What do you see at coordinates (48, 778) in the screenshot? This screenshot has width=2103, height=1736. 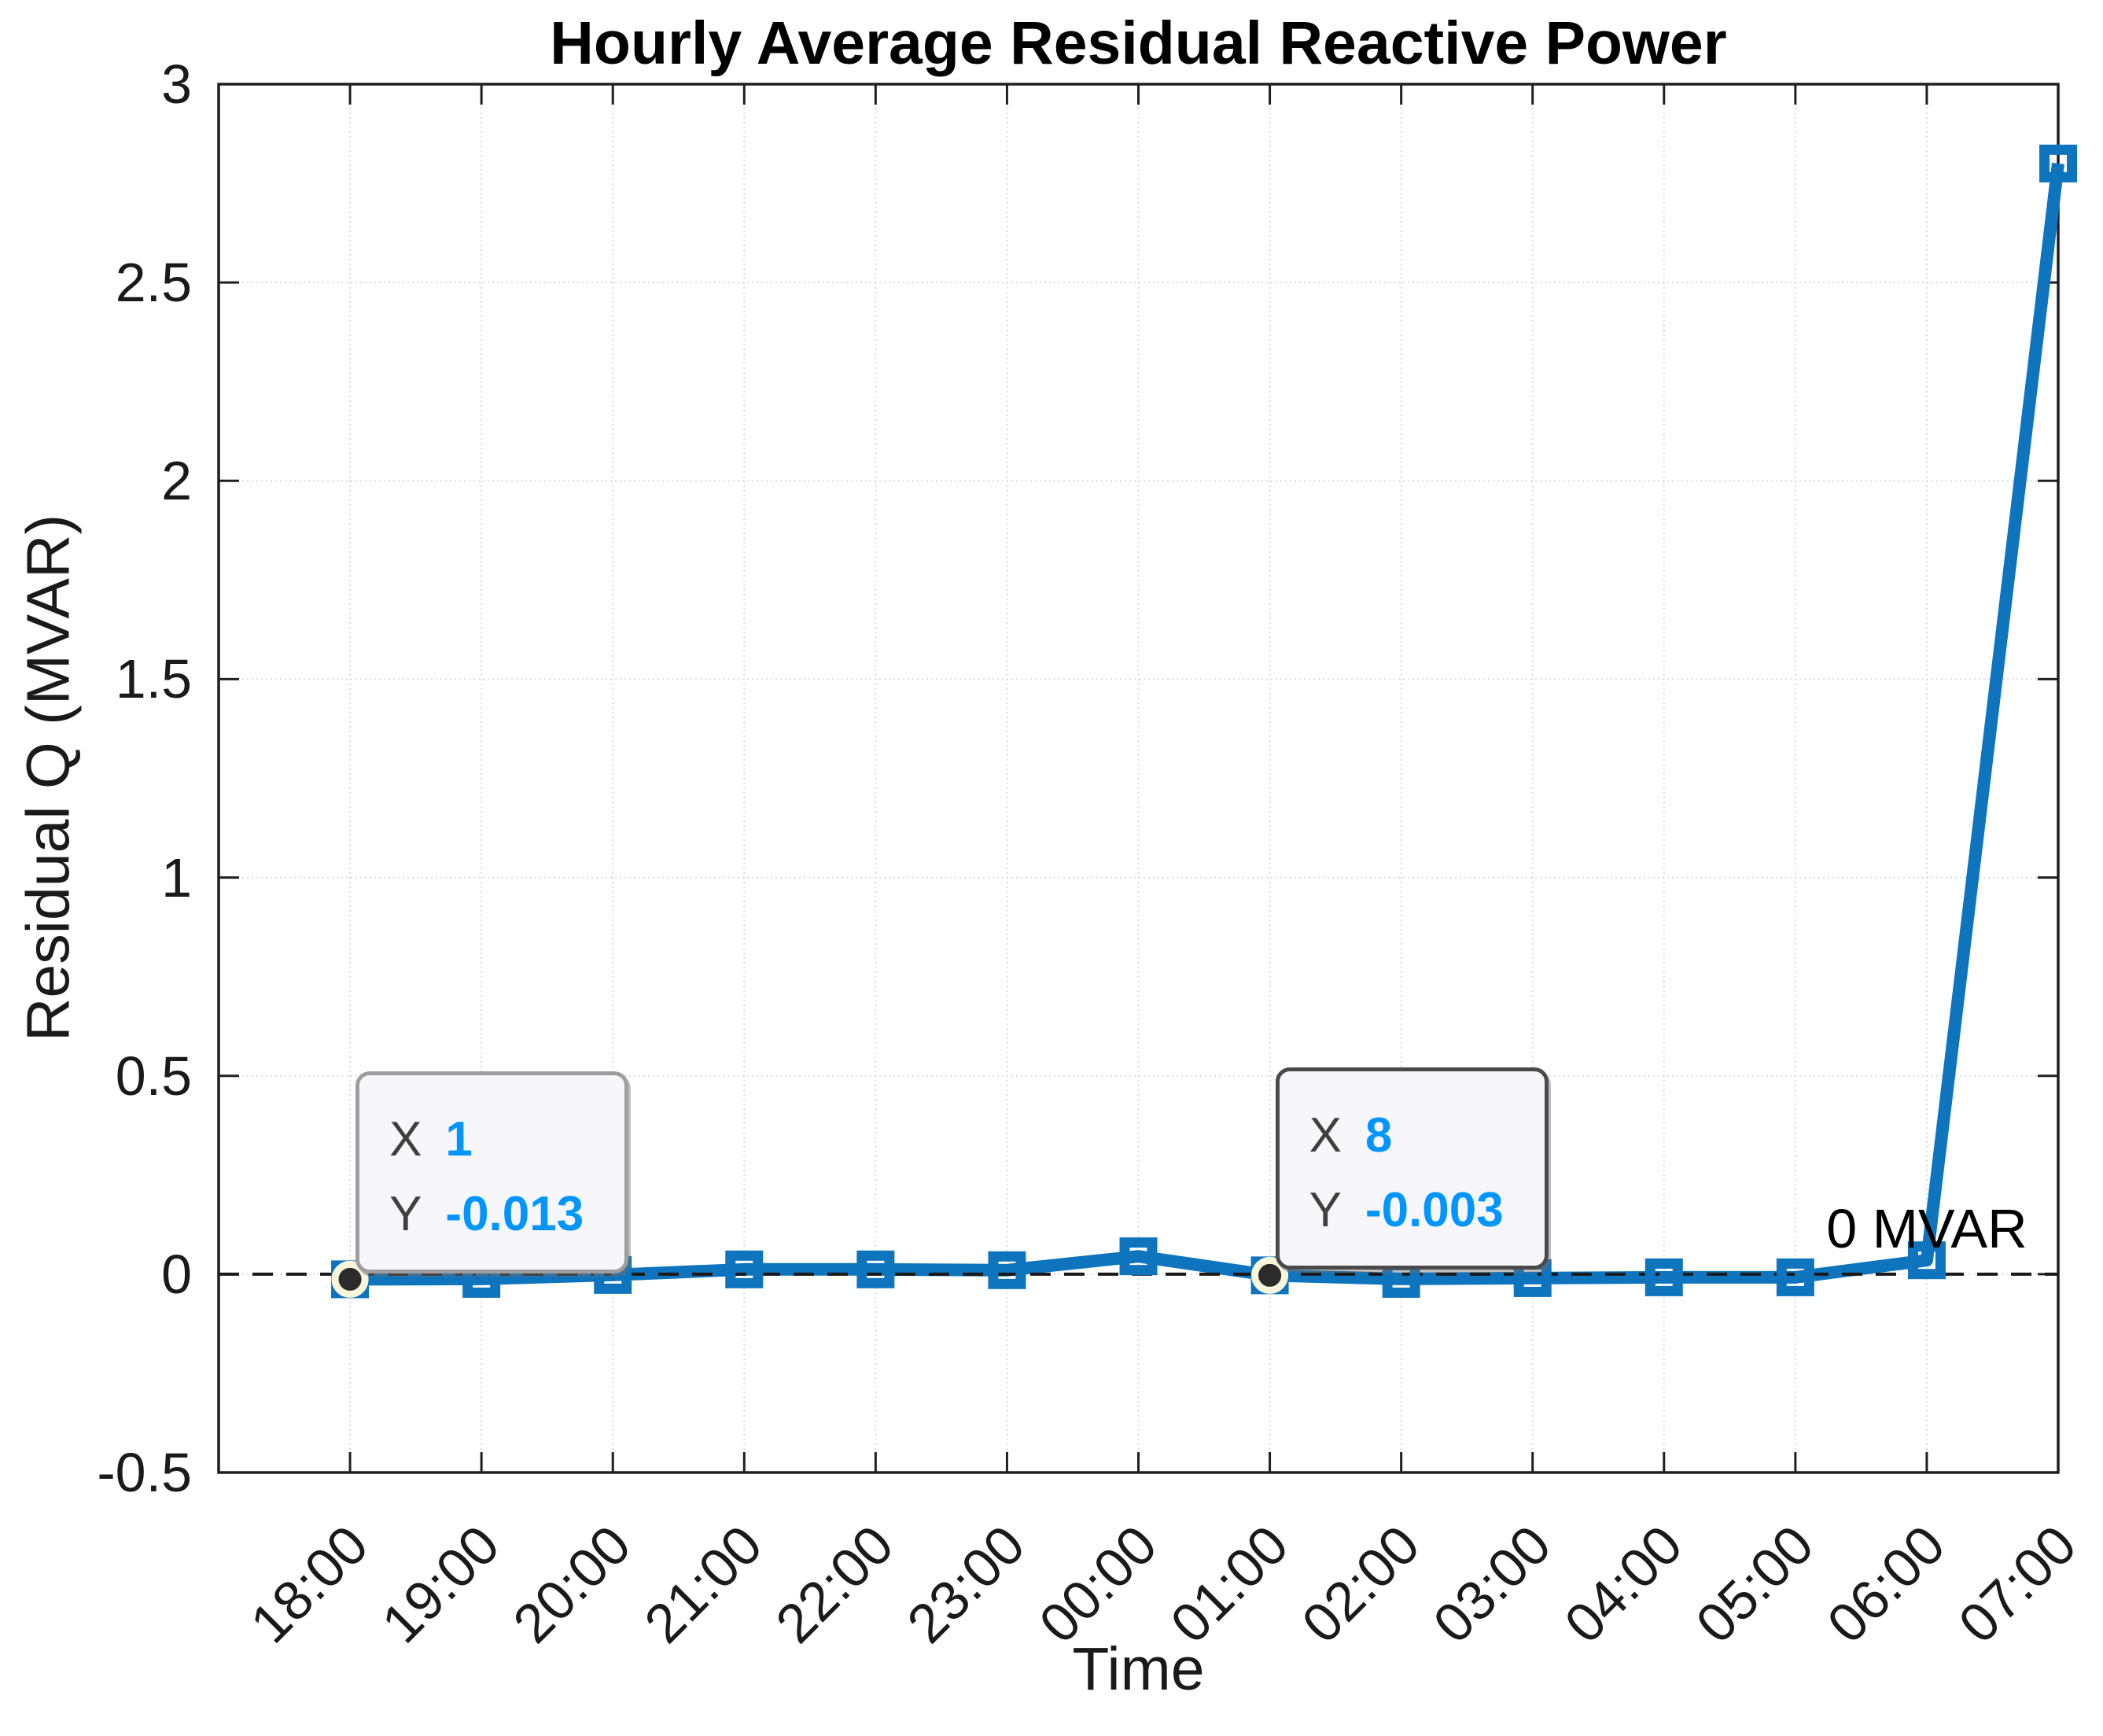 I see `y-axis-label: Residual Q (MVAR)` at bounding box center [48, 778].